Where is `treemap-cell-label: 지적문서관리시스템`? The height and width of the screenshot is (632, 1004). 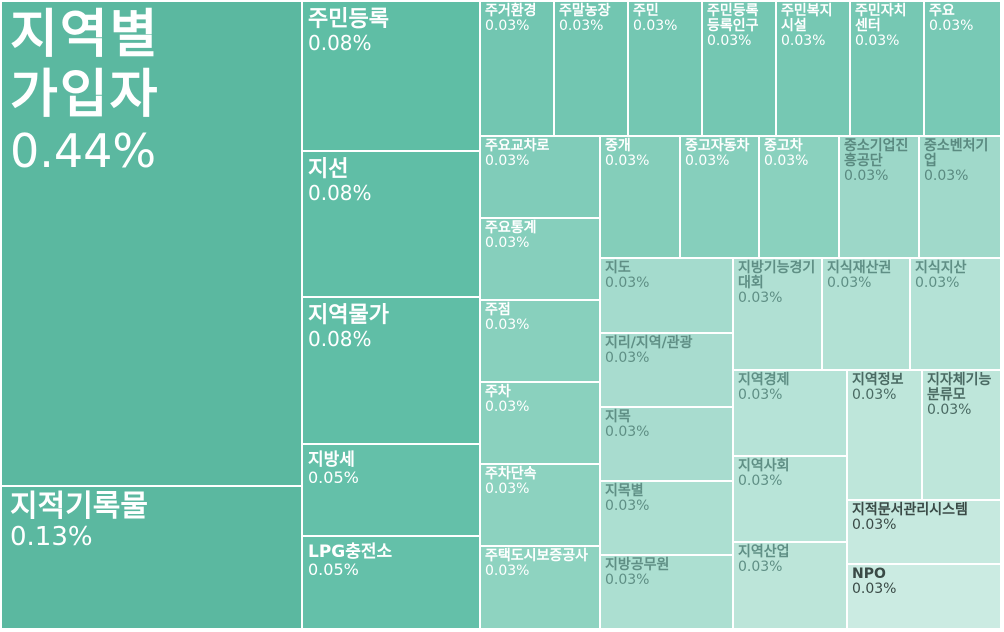 treemap-cell-label: 지적문서관리시스템 is located at coordinates (910, 510).